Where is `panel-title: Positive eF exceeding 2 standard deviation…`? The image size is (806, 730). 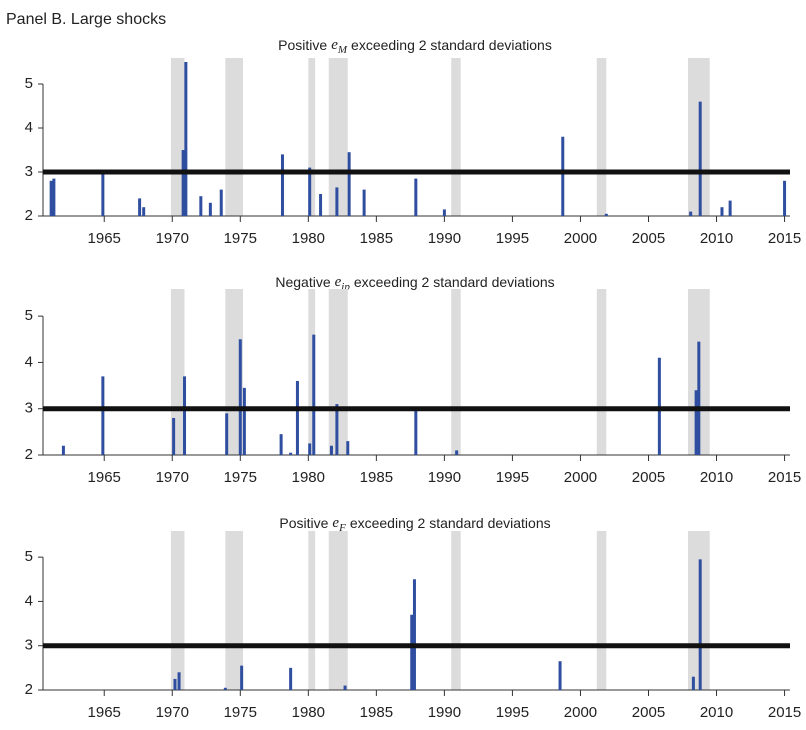
panel-title: Positive eF exceeding 2 standard deviation… is located at coordinates (414, 524).